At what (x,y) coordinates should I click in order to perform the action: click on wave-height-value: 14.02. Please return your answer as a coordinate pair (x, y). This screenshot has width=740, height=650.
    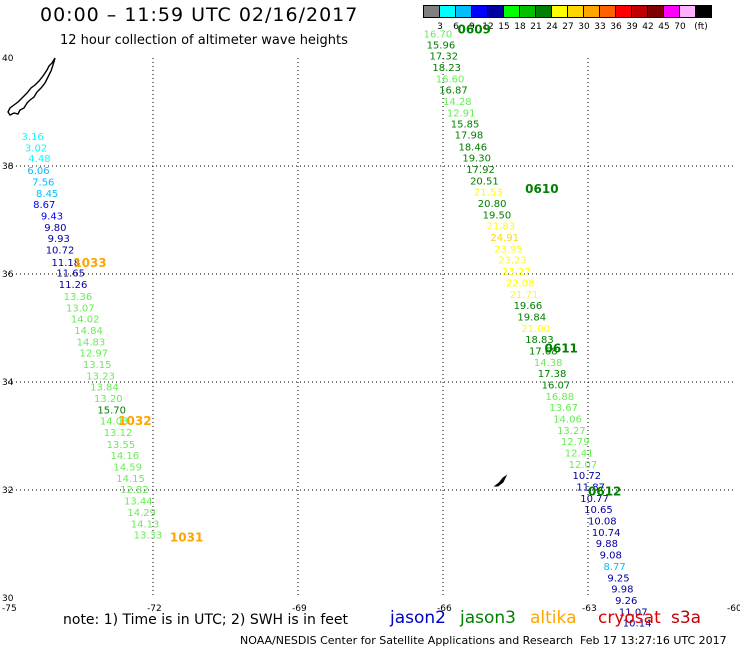
    Looking at the image, I should click on (85, 320).